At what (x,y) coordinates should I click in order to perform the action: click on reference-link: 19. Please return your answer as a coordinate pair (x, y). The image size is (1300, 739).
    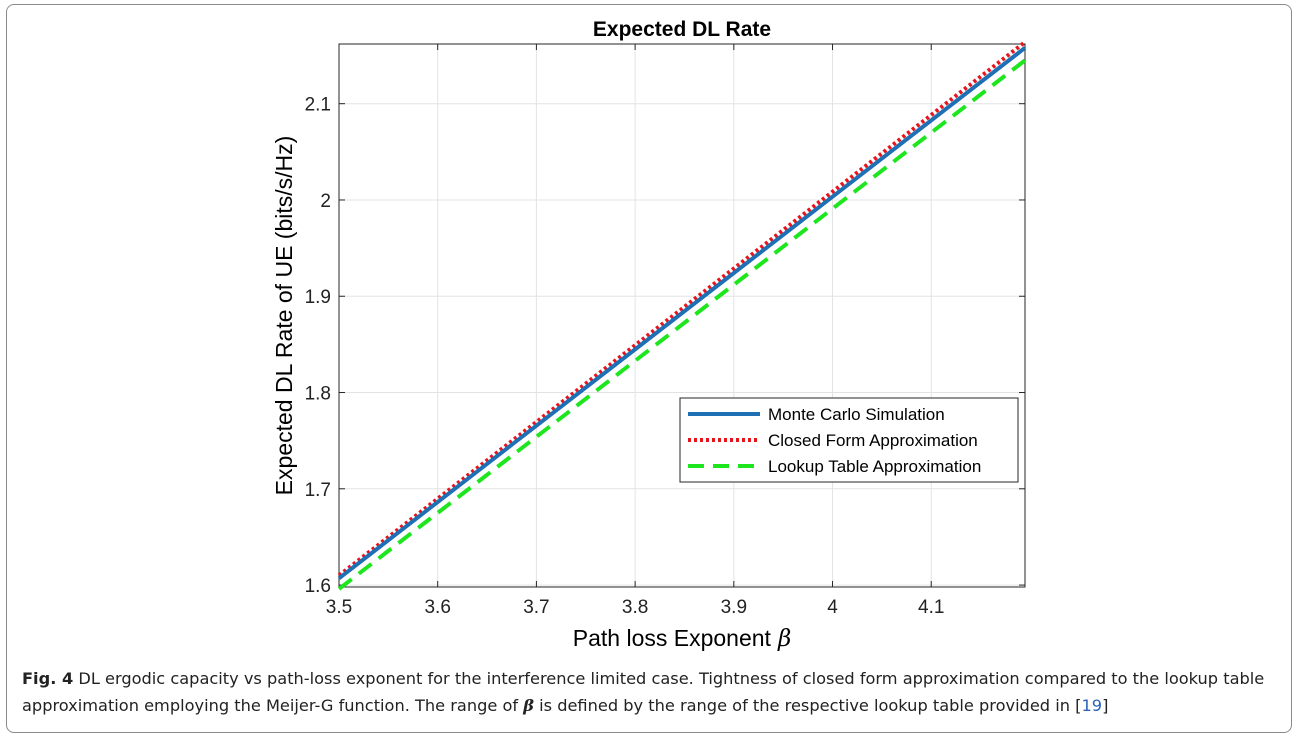
    Looking at the image, I should click on (1092, 705).